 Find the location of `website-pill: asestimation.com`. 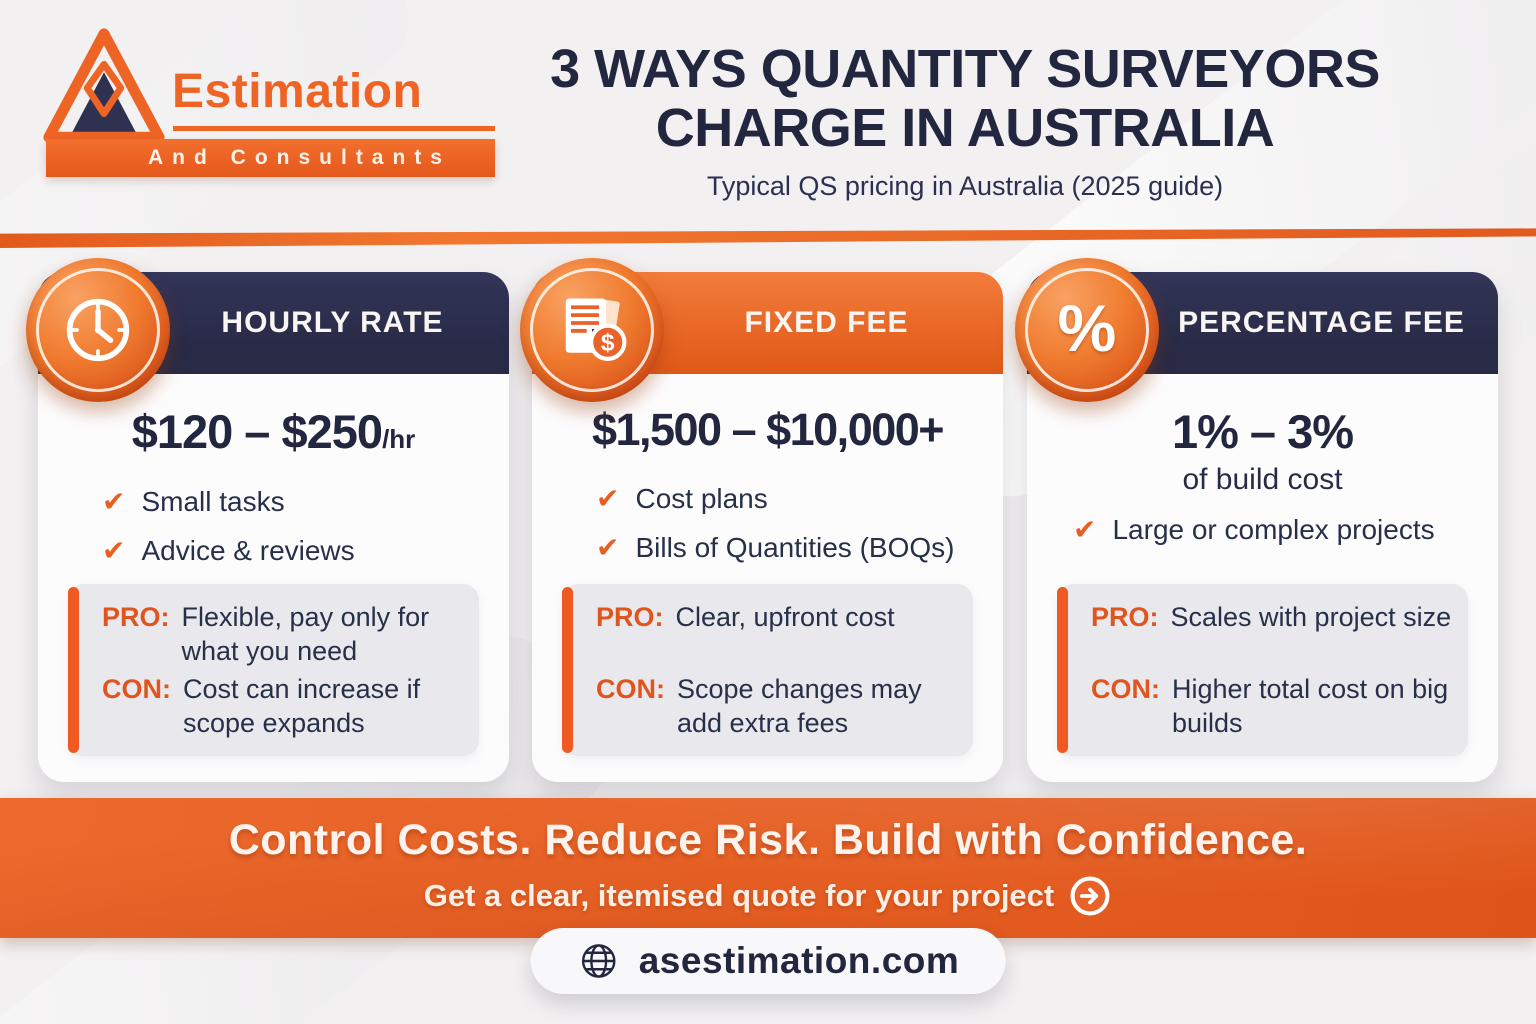

website-pill: asestimation.com is located at coordinates (768, 961).